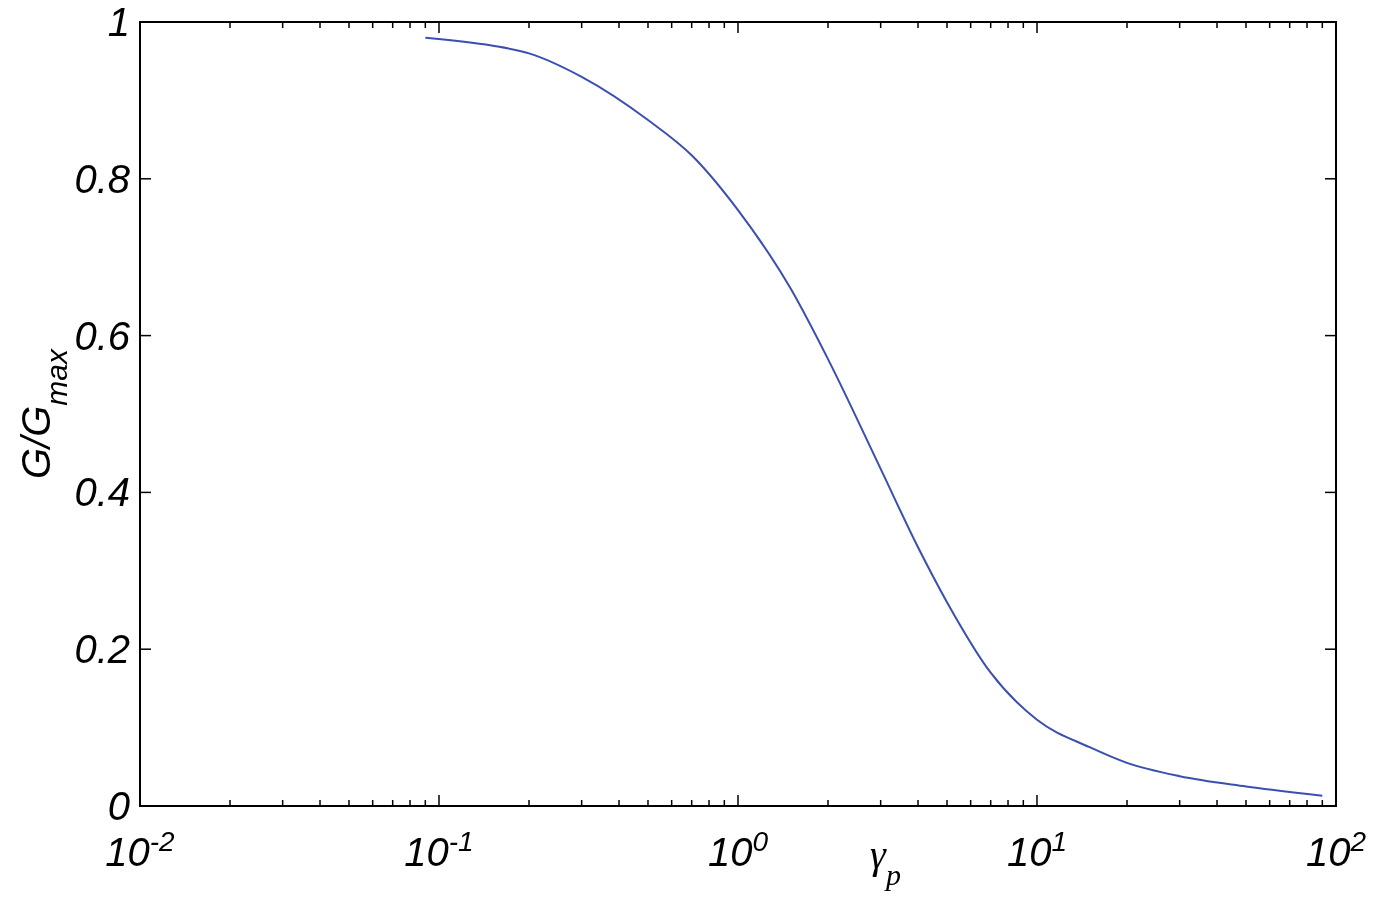 The height and width of the screenshot is (905, 1381). I want to click on x-tick-label: 10$^{0}$, so click(738, 849).